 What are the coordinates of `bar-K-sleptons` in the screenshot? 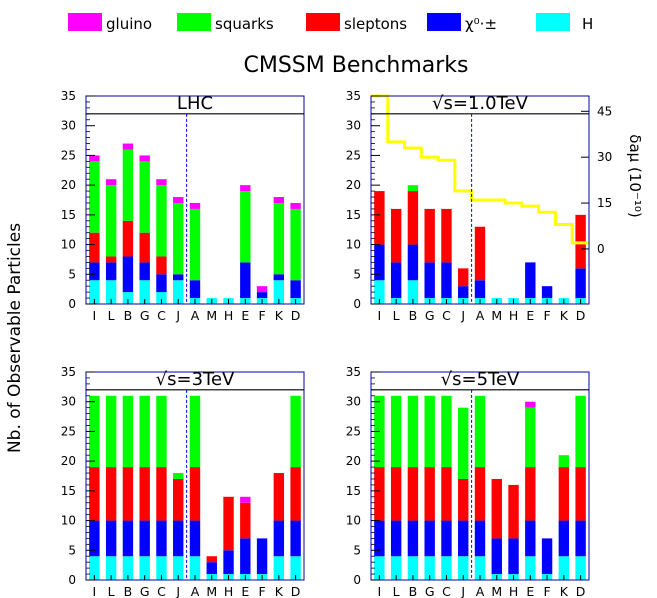 It's located at (564, 494).